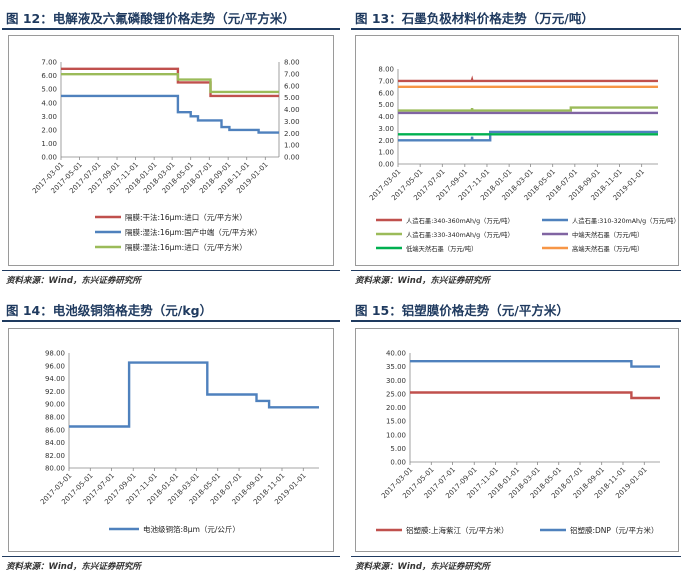  I want to click on y2-tick-label: 8.00, so click(292, 63).